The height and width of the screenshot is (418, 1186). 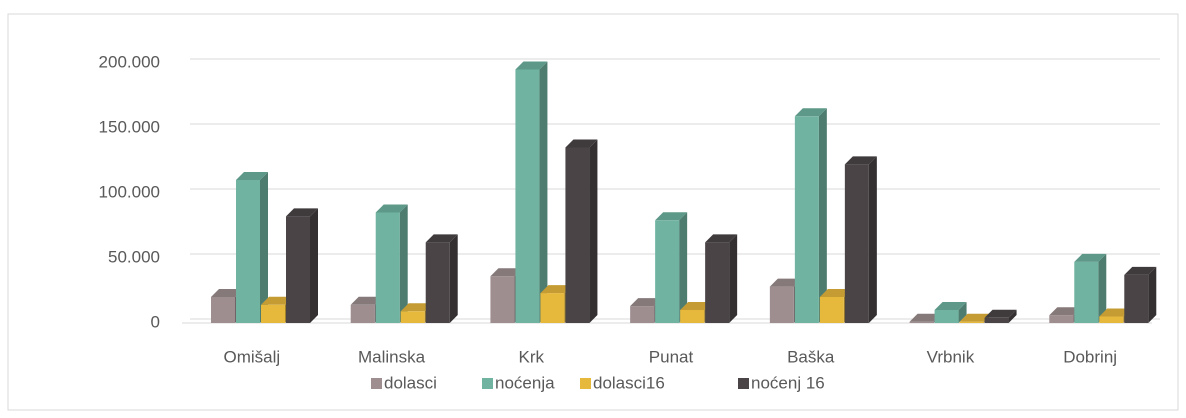 What do you see at coordinates (129, 126) in the screenshot?
I see `y-tick-label: 150.000` at bounding box center [129, 126].